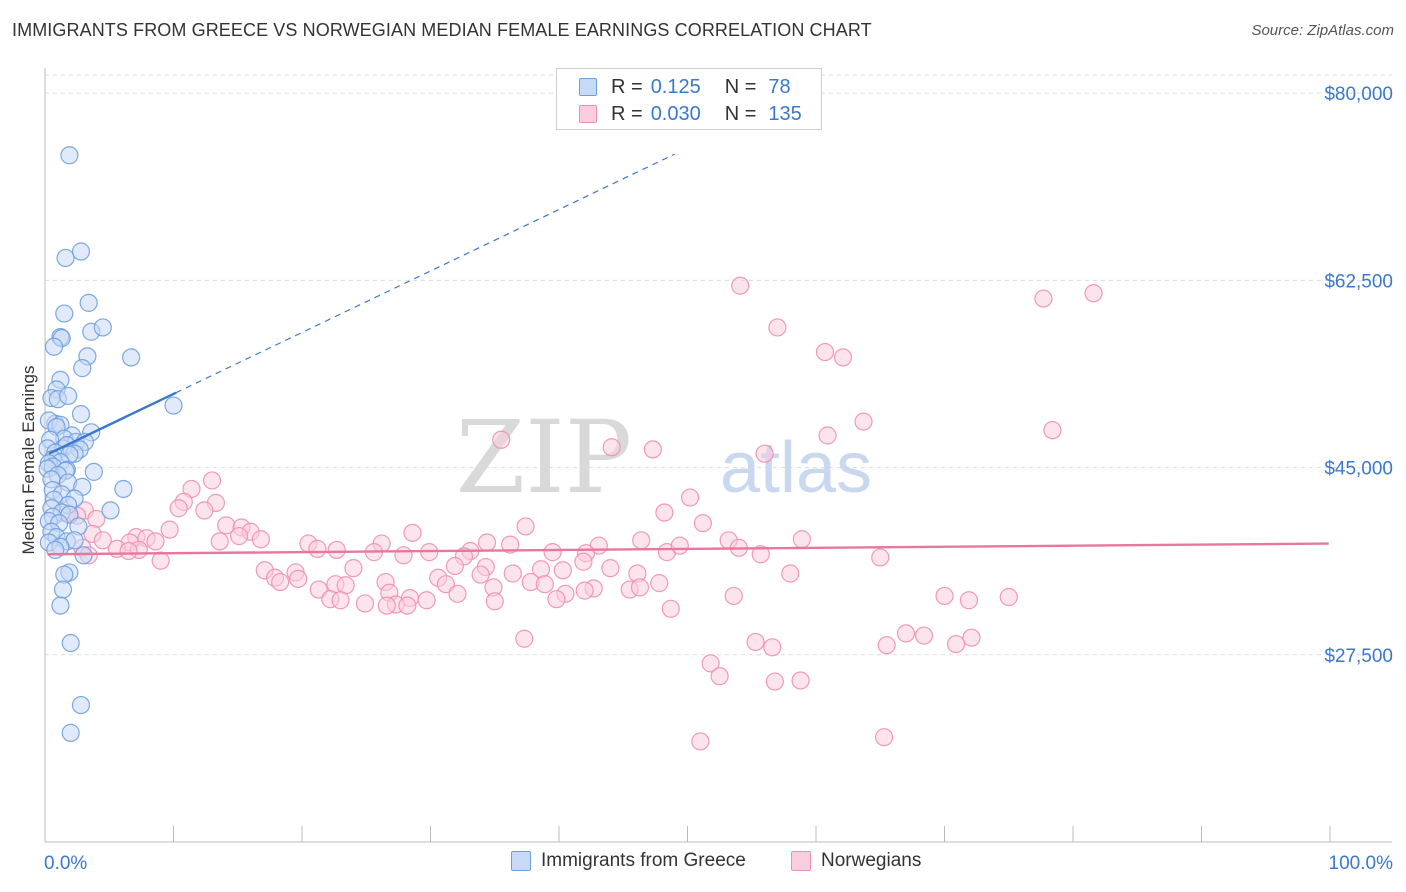 This screenshot has height=892, width=1406. I want to click on y-tick-label: $27,500, so click(1358, 656).